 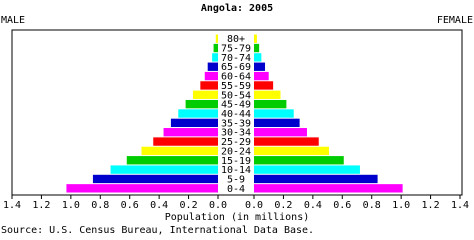 What do you see at coordinates (236, 49) in the screenshot?
I see `age-group-label: 75-79` at bounding box center [236, 49].